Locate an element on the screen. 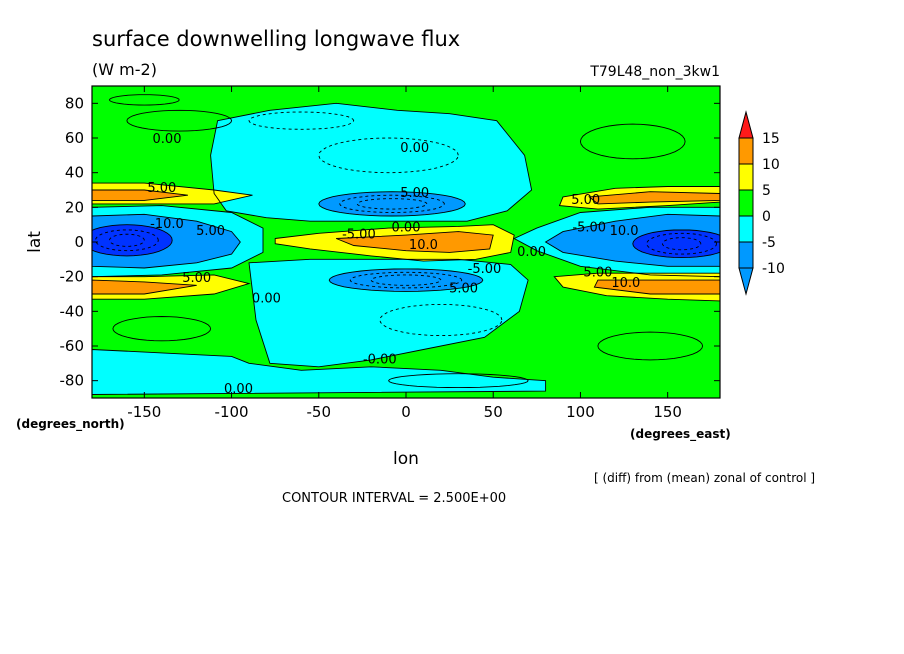 The height and width of the screenshot is (654, 904). x-unit-label: (degrees_east) is located at coordinates (680, 434).